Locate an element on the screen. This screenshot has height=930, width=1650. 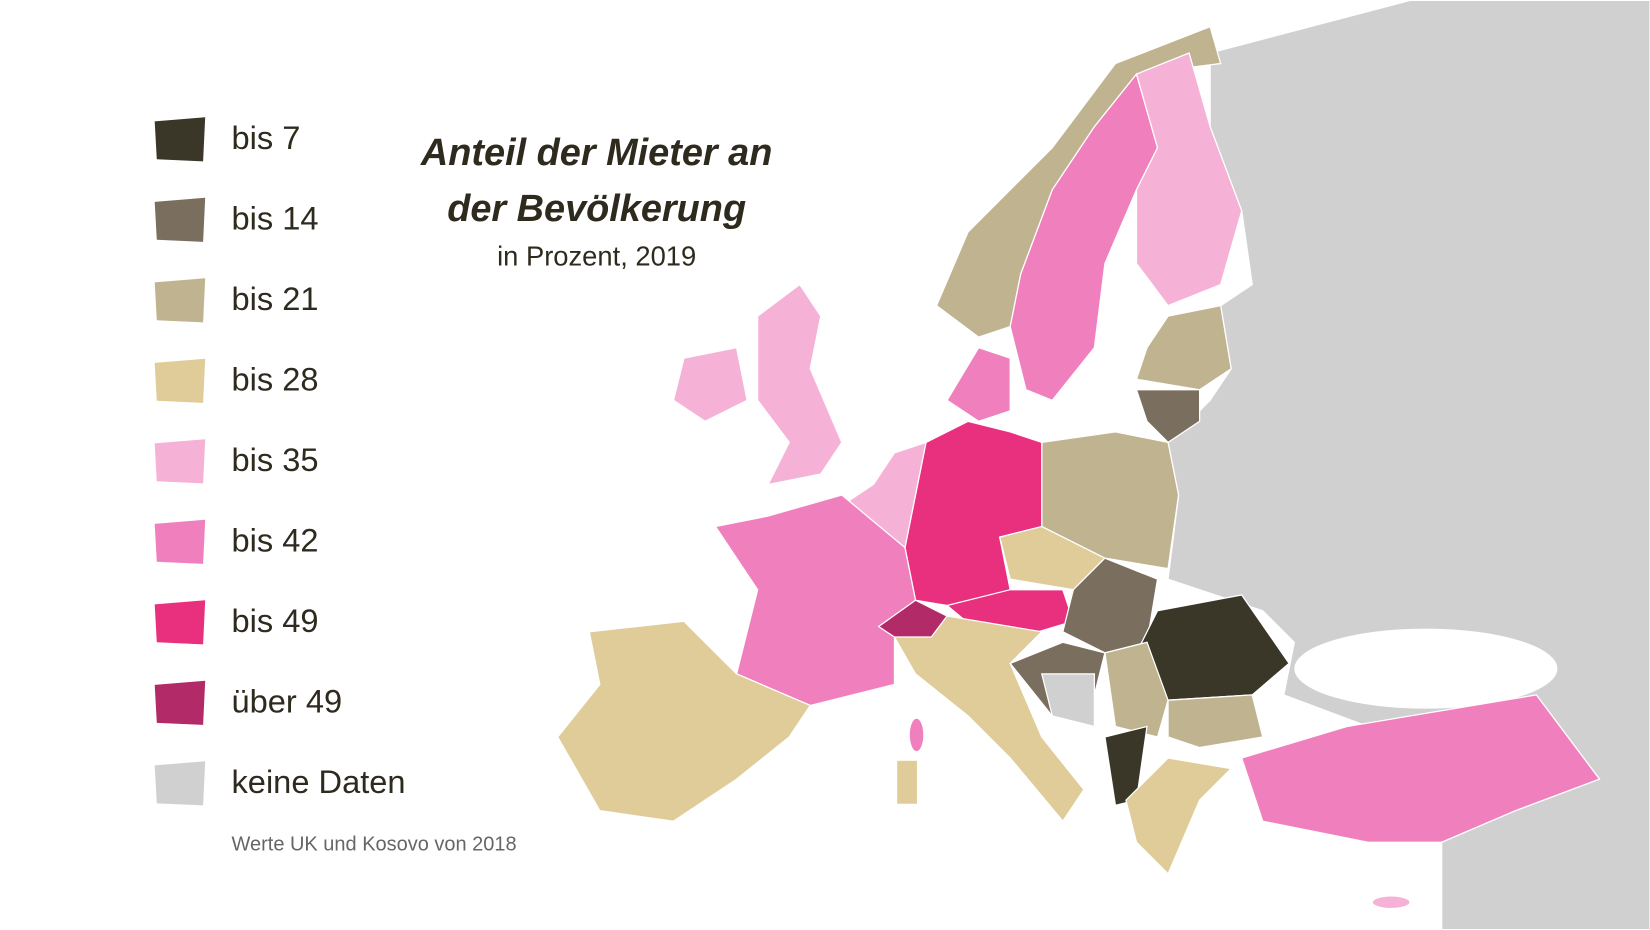
legend-label: bis 7 is located at coordinates (266, 137).